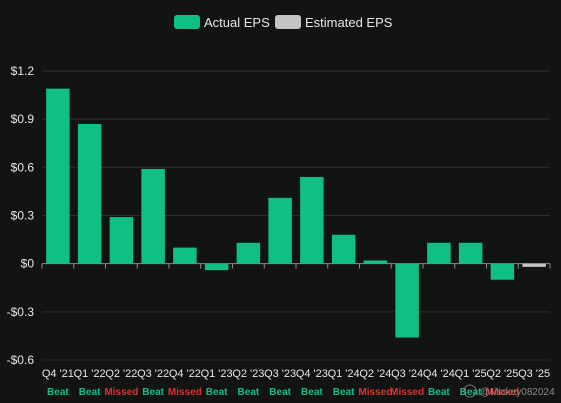  Describe the element at coordinates (288, 22) in the screenshot. I see `legend-swatch-estimated-eps` at that location.